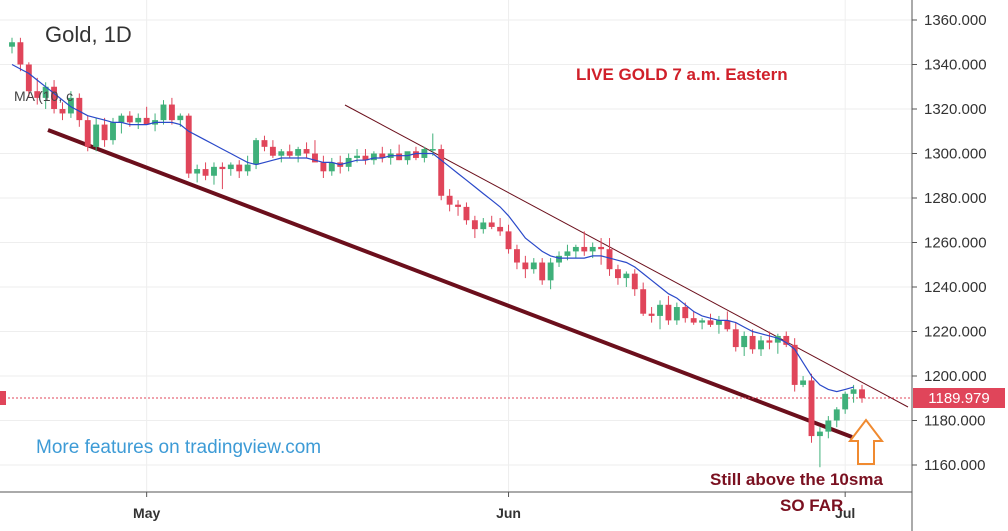 The height and width of the screenshot is (531, 1008). What do you see at coordinates (682, 74) in the screenshot?
I see `headline-text: LIVE GOLD 7 a.m. Eastern` at bounding box center [682, 74].